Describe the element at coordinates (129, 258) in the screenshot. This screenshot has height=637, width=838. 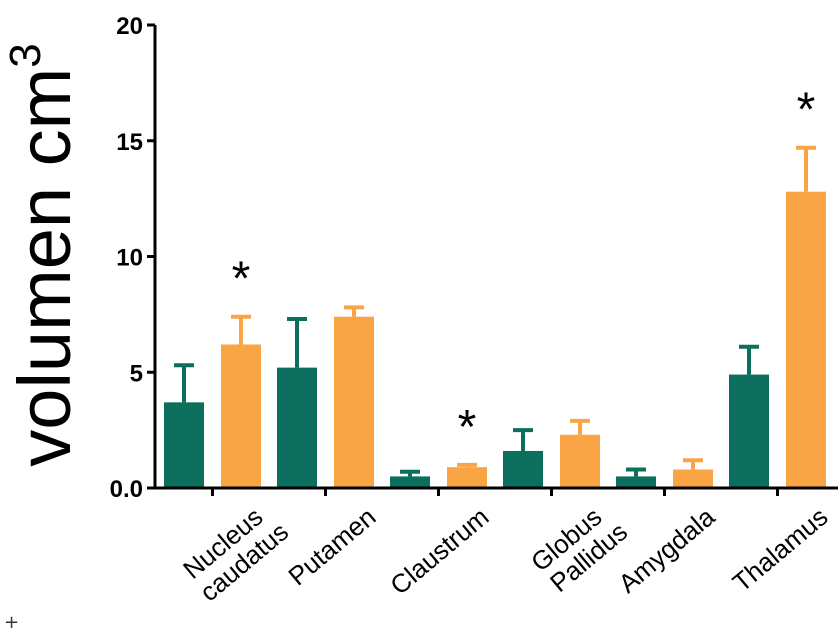
I see `y-tick-label-3: 10` at that location.